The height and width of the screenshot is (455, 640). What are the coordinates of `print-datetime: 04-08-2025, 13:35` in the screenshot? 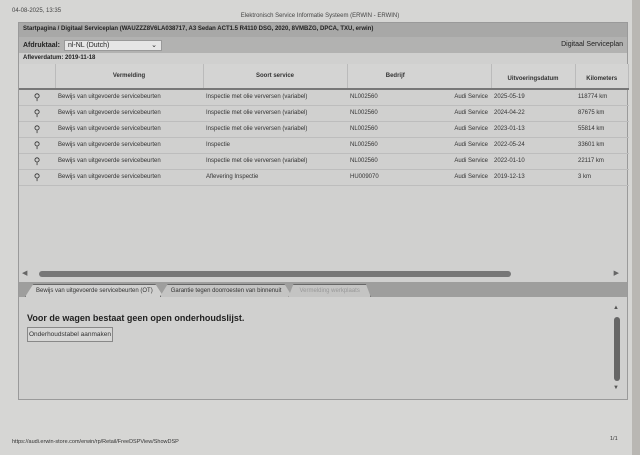 It's located at (37, 11).